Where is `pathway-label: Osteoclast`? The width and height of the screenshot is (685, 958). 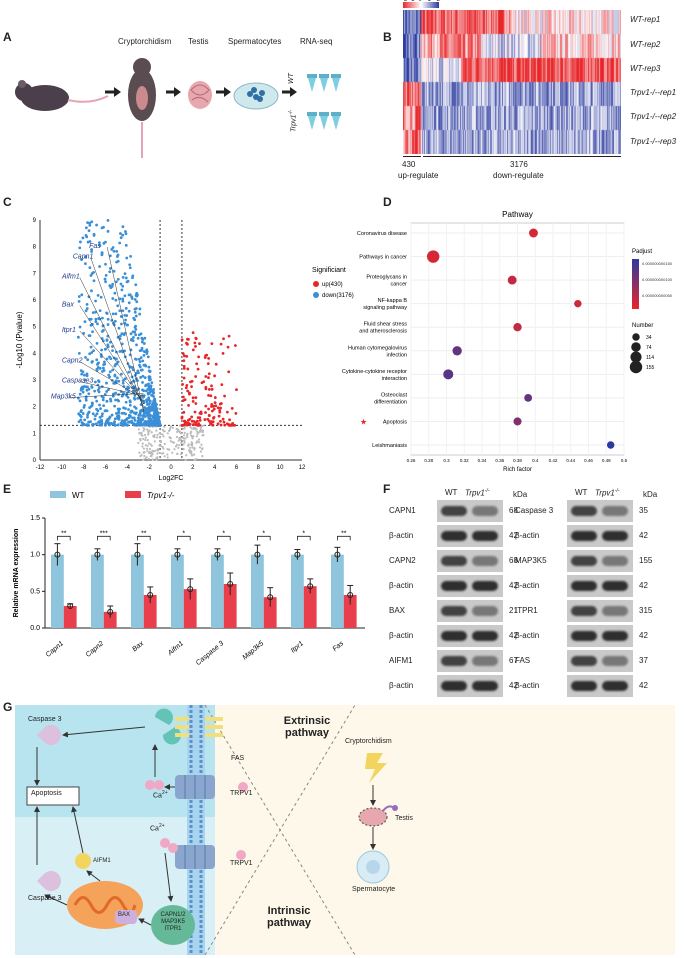 pathway-label: Osteoclast is located at coordinates (394, 395).